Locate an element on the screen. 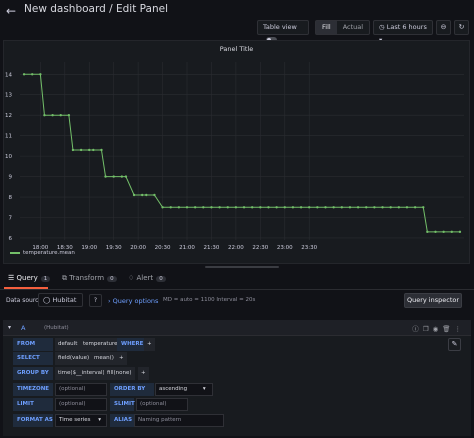 The height and width of the screenshot is (438, 474). back-arrow-icon: ← is located at coordinates (11, 11).